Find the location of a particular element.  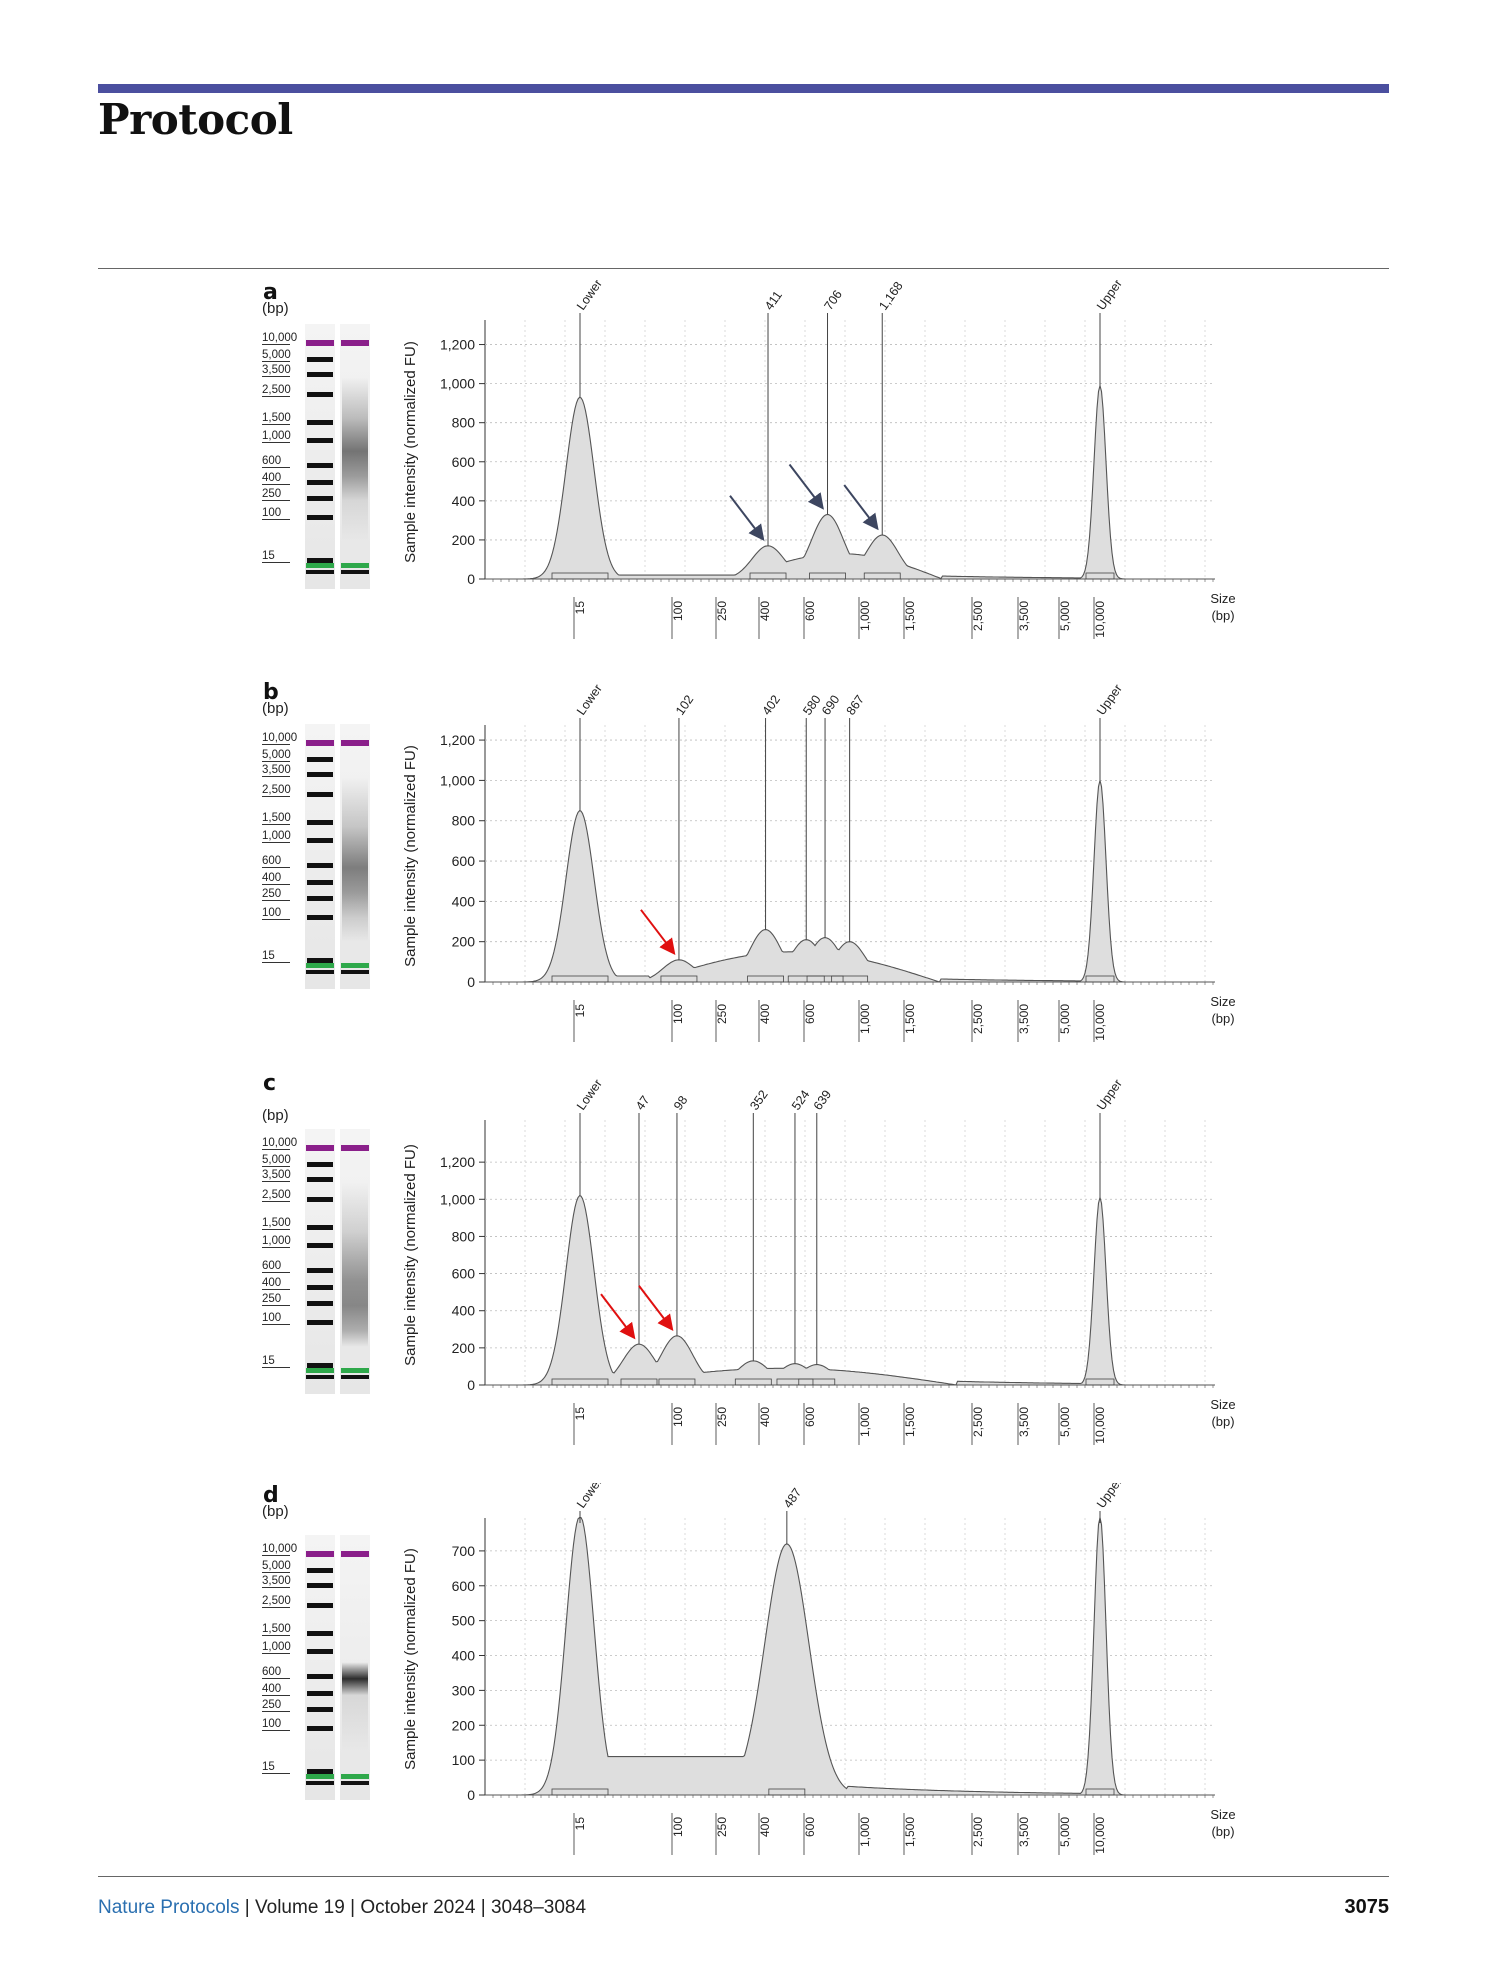

y-tick-label: 600 is located at coordinates (464, 861).